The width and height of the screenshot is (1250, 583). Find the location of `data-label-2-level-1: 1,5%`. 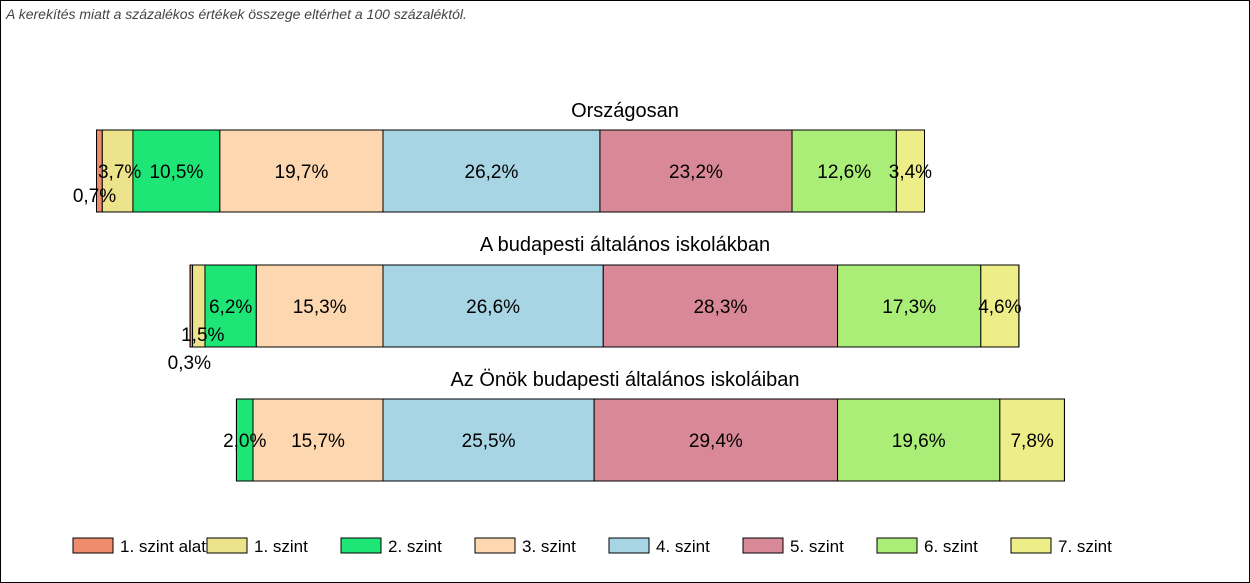

data-label-2-level-1: 1,5% is located at coordinates (202, 335).